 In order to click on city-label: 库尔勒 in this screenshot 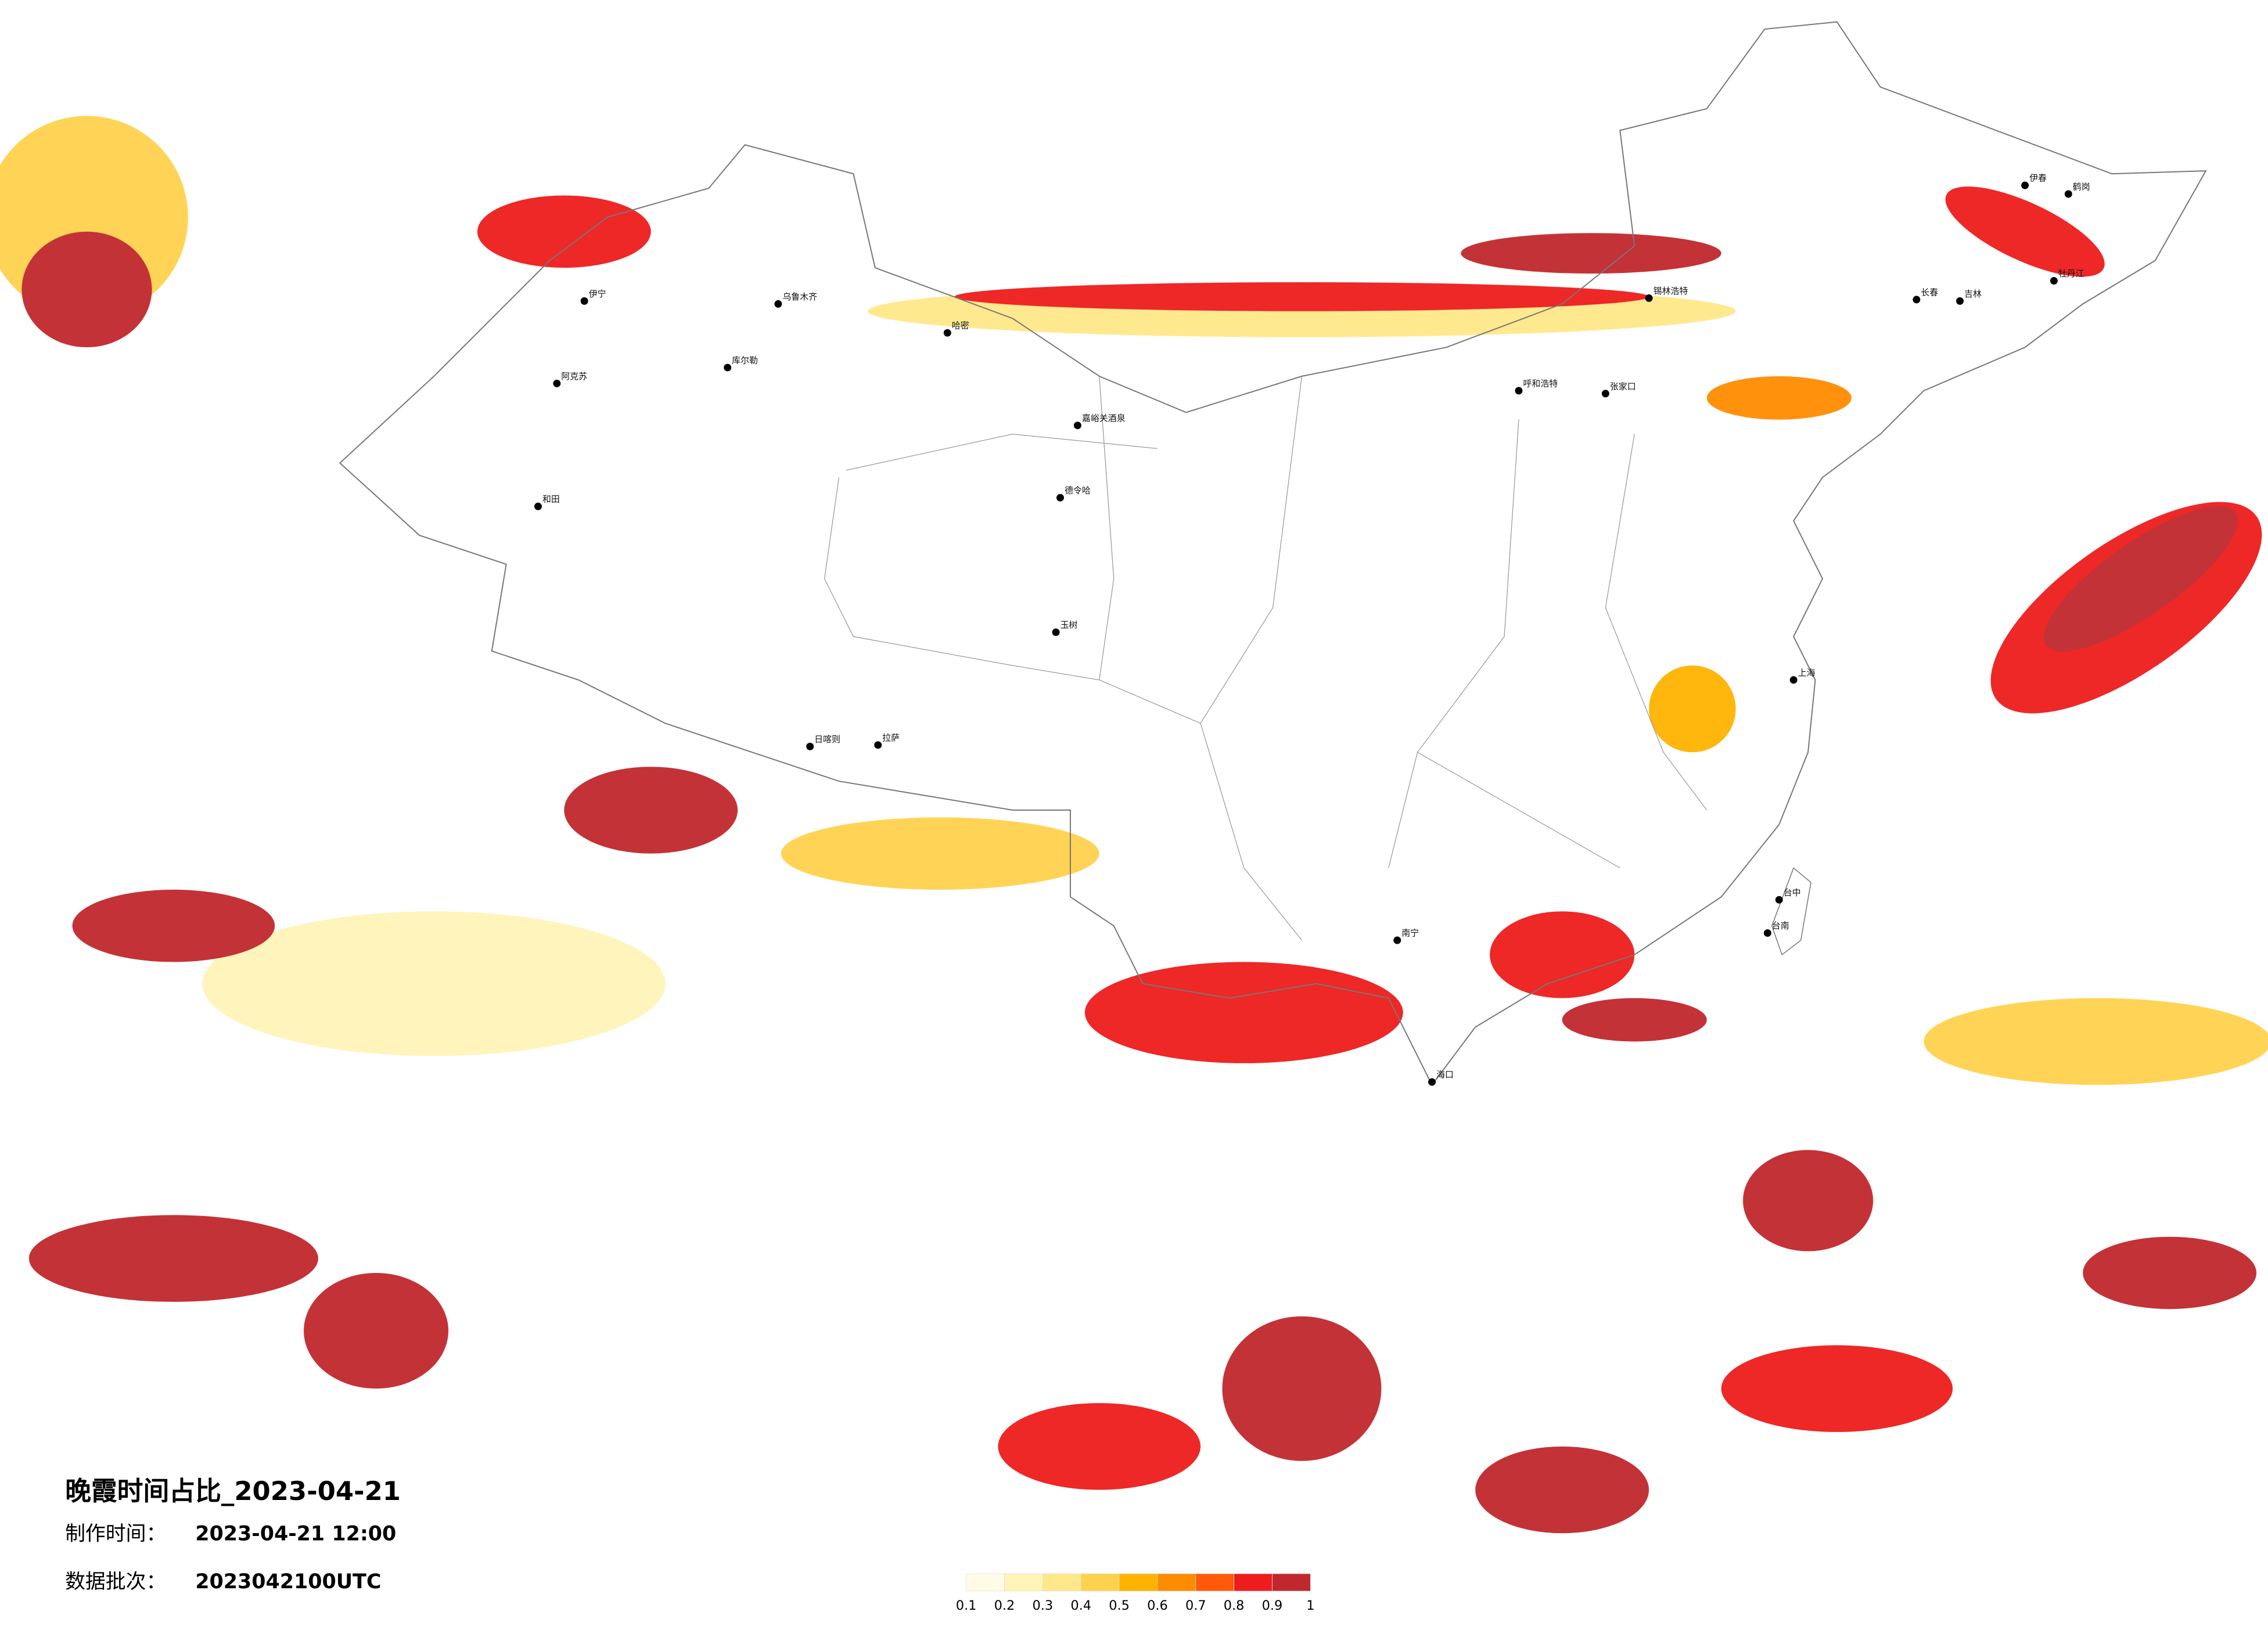, I will do `click(745, 360)`.